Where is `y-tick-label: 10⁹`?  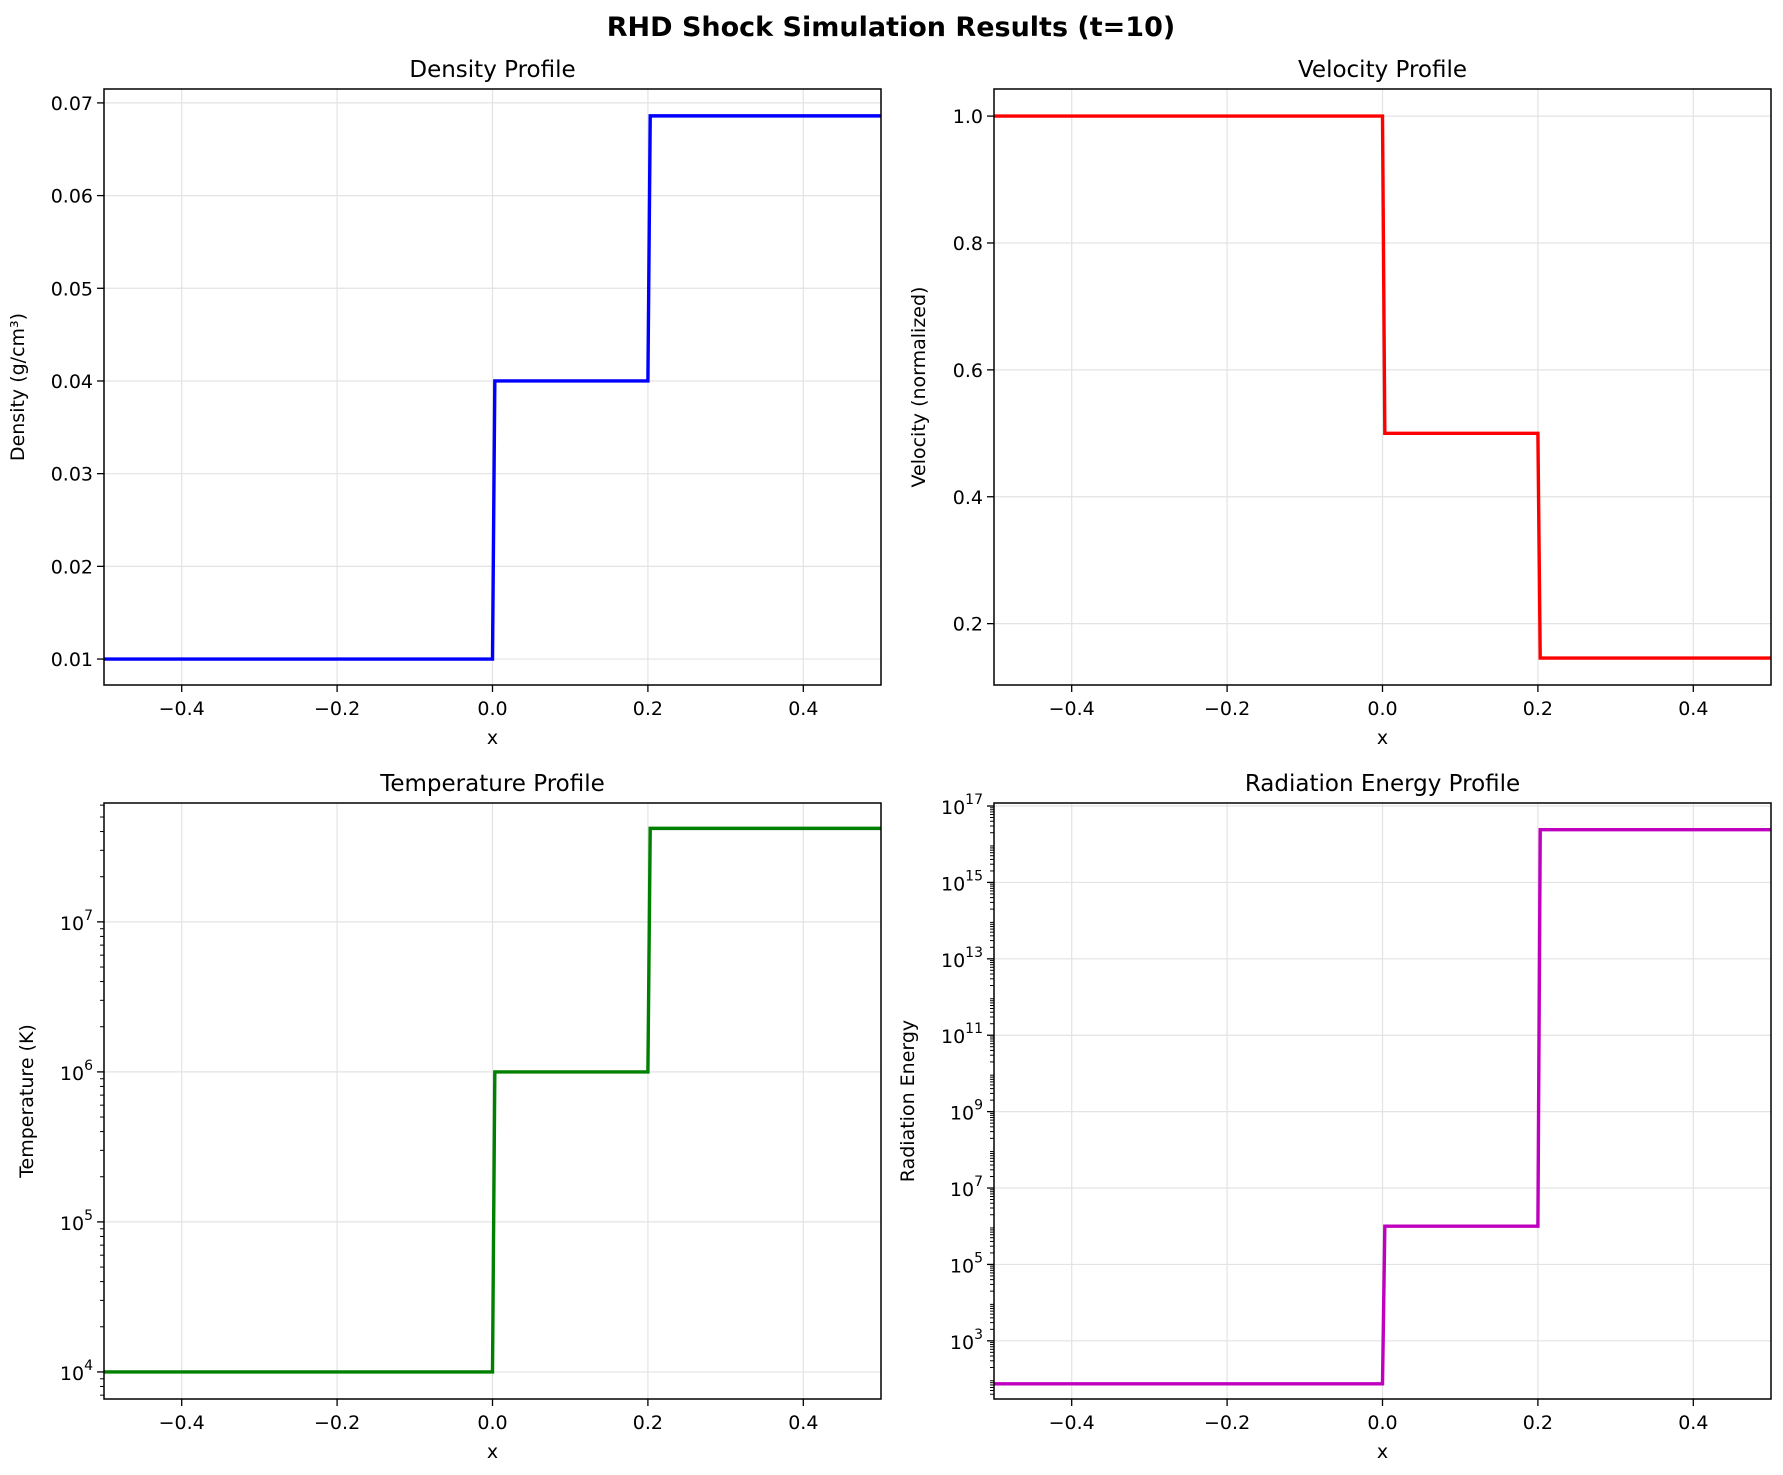 y-tick-label: 10⁹ is located at coordinates (966, 1111).